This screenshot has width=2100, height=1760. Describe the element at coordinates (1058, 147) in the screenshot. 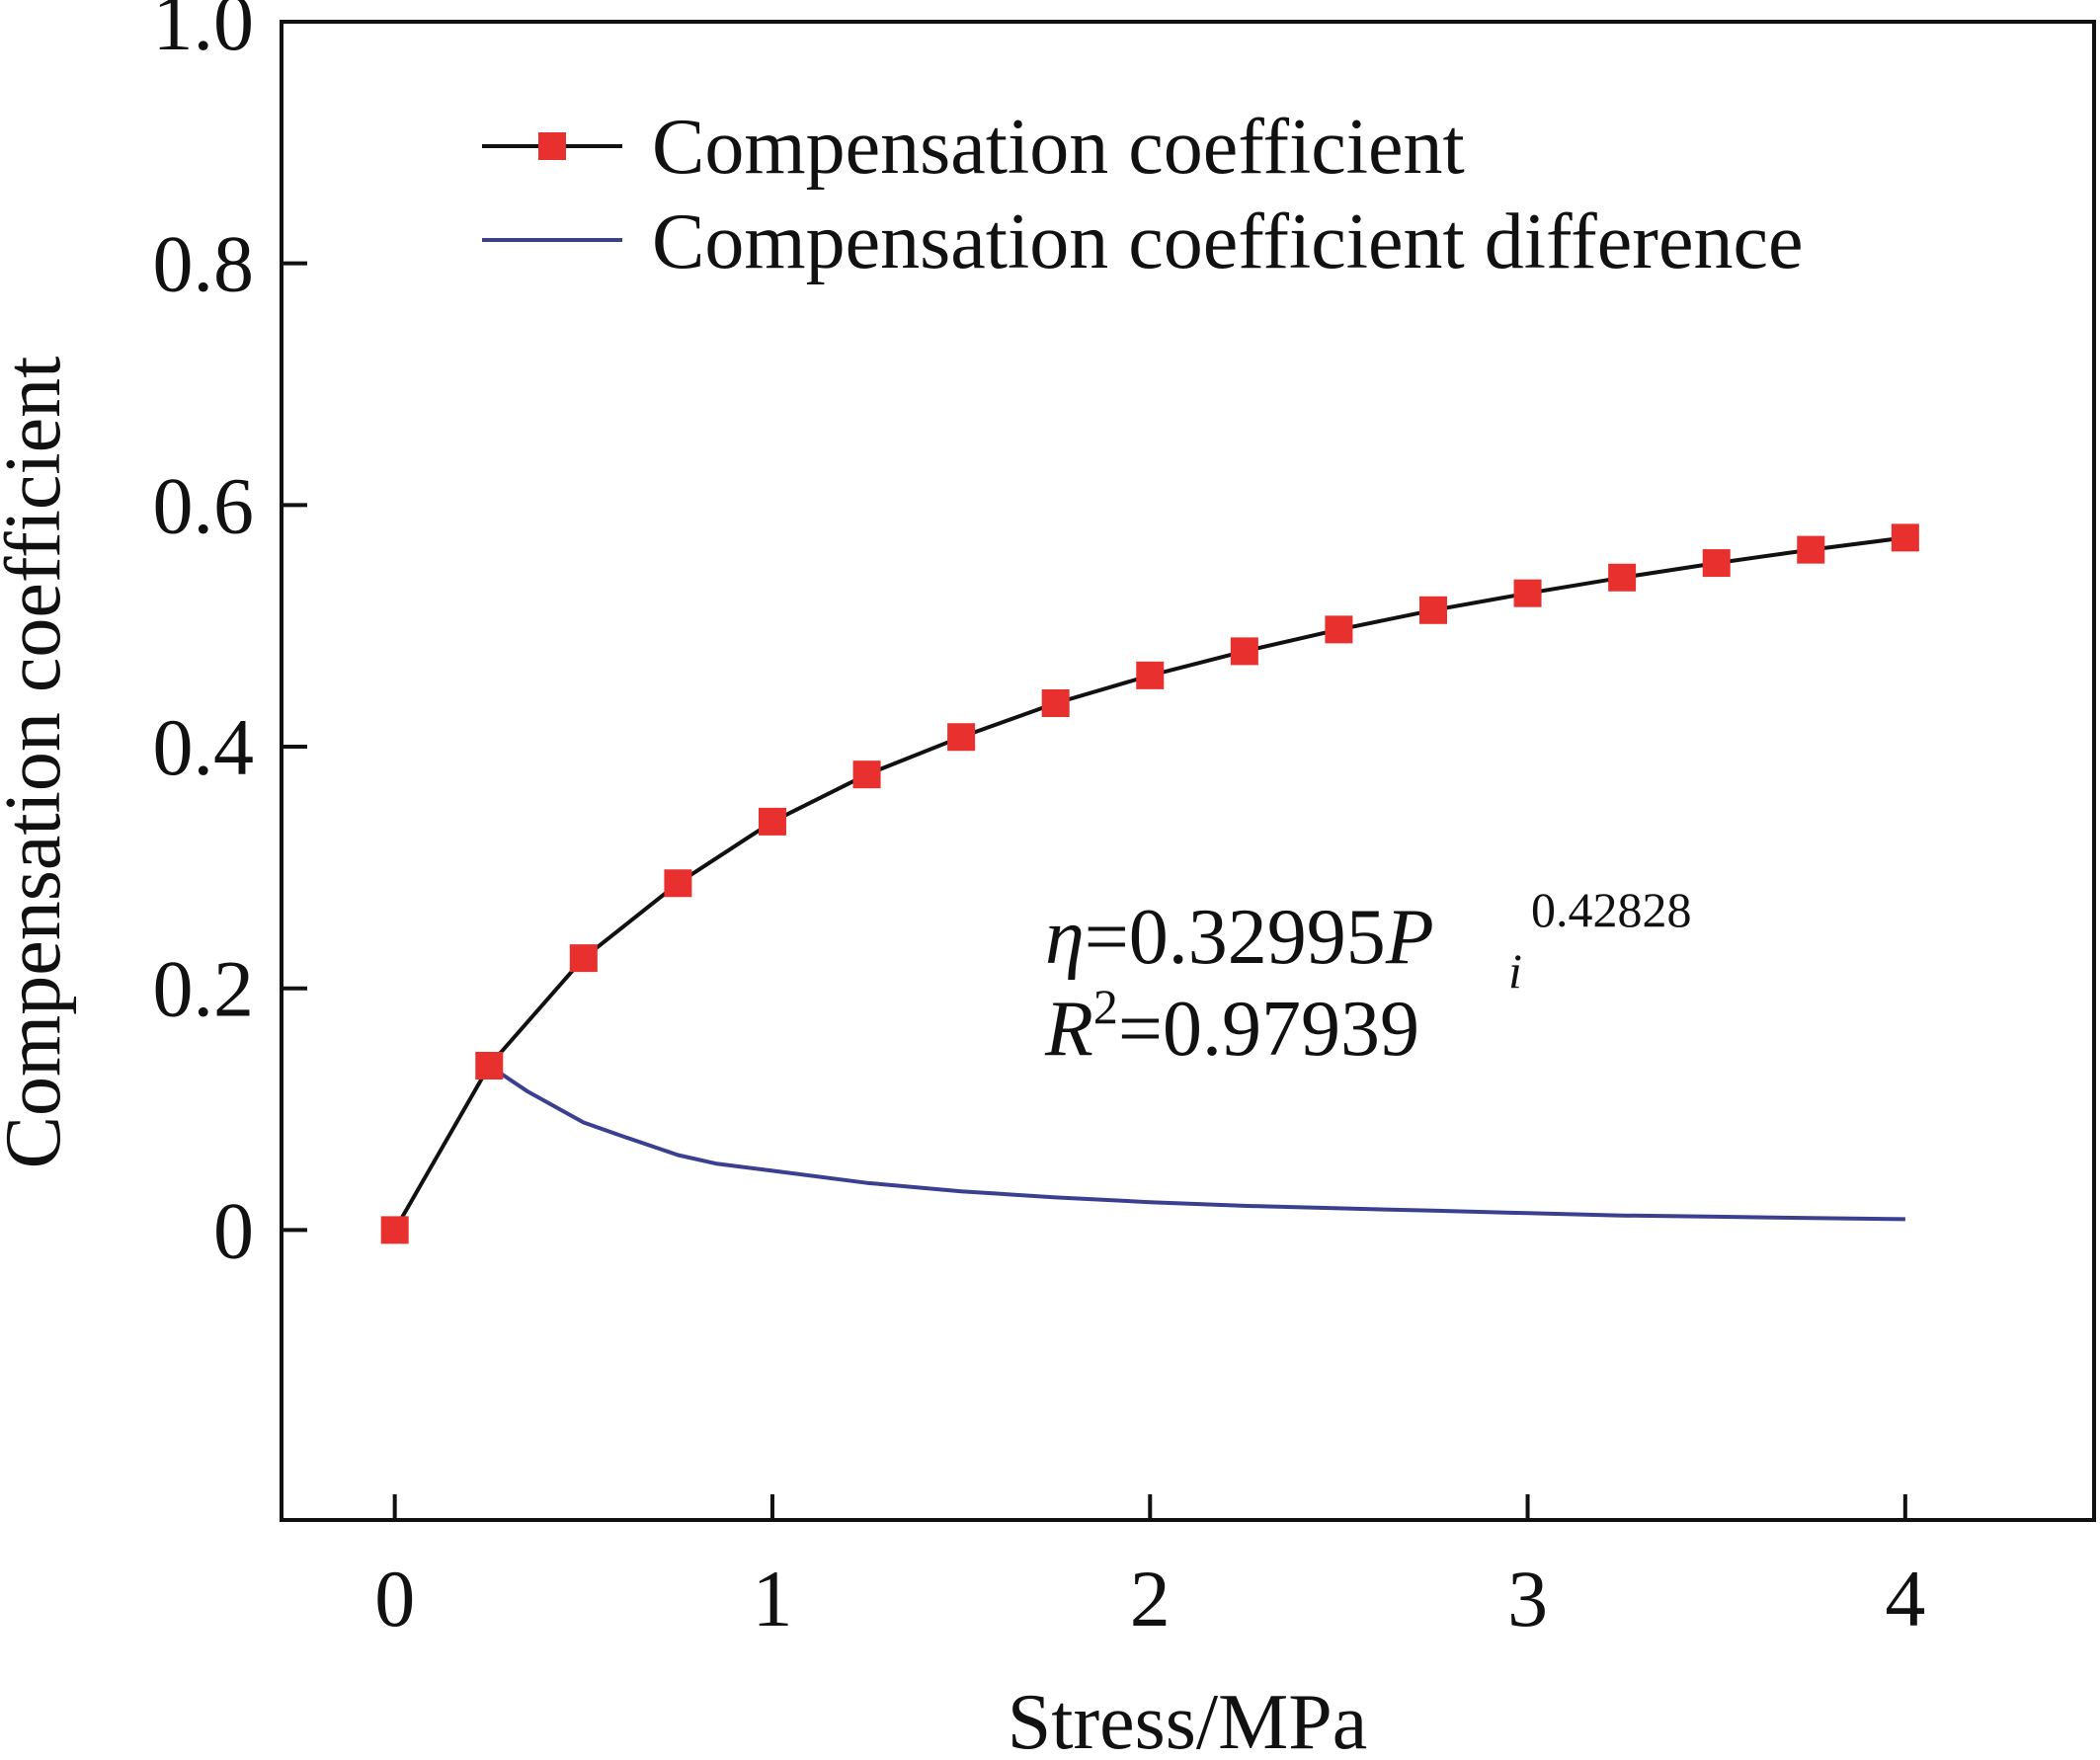

I see `legend-label-compensation-coefficient: Compensation coefficient` at that location.